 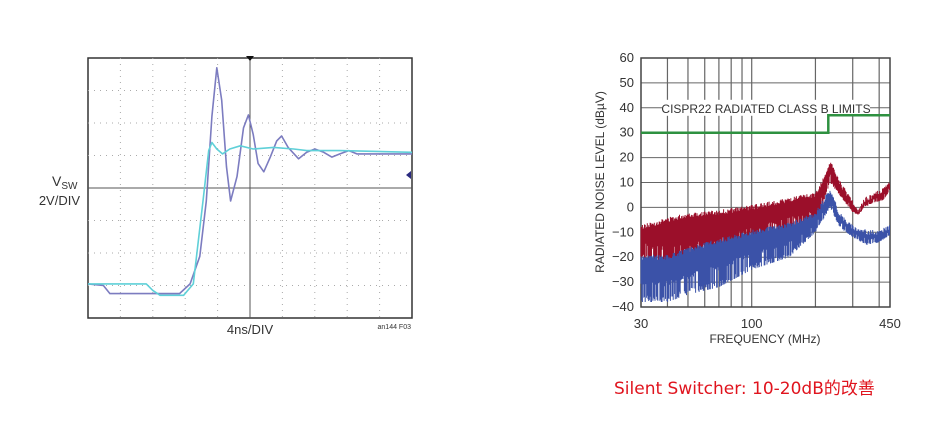 I want to click on trigger-marker, so click(x=250, y=58).